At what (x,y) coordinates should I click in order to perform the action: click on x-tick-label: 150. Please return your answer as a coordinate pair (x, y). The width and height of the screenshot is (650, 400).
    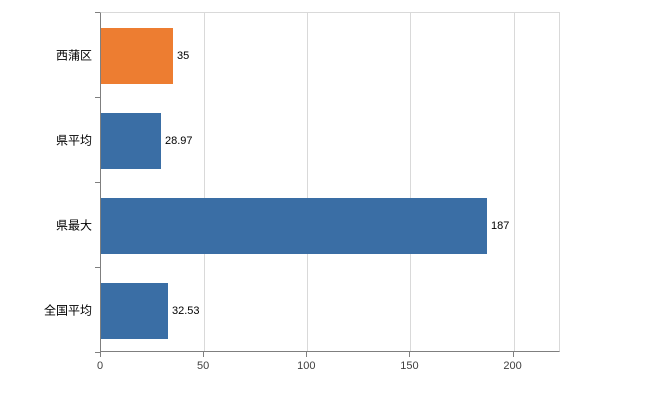
    Looking at the image, I should click on (409, 366).